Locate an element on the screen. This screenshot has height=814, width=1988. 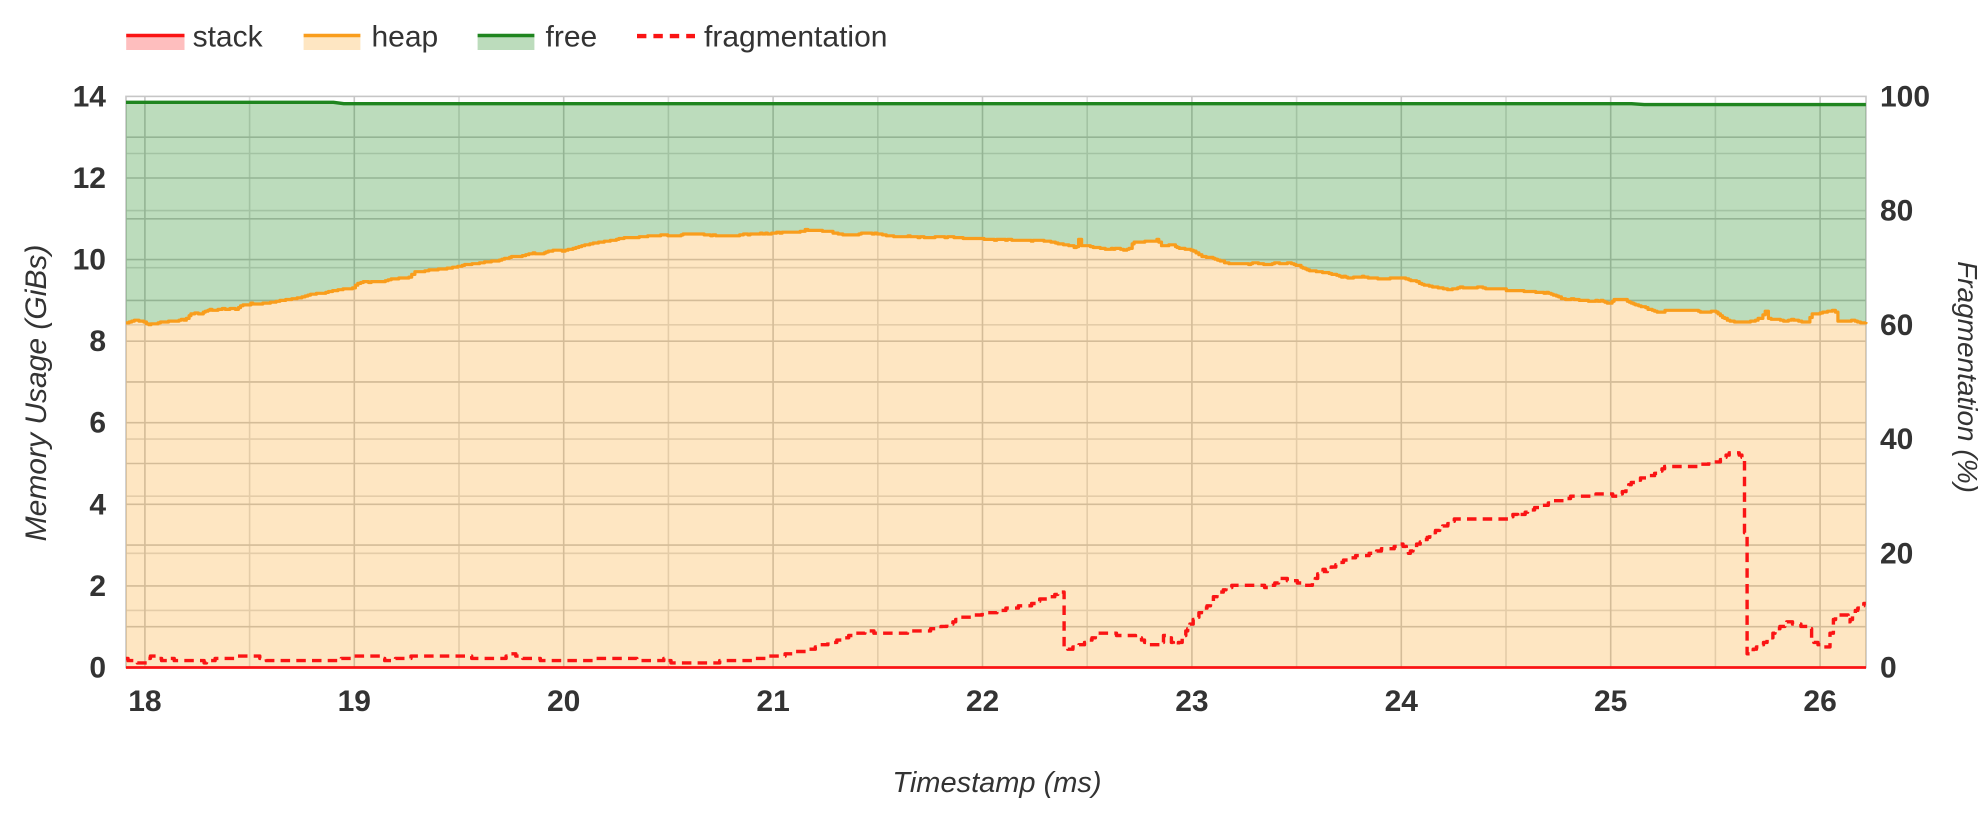
svg-text: 23 is located at coordinates (1191, 701).